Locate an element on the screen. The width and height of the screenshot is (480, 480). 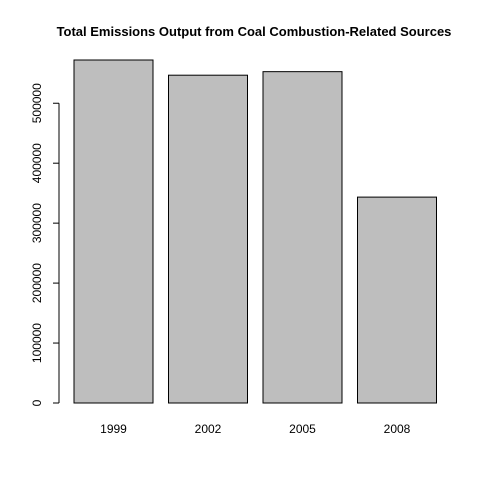
x-axis-labels: 1999 2002 2005 2008 is located at coordinates (255, 429).